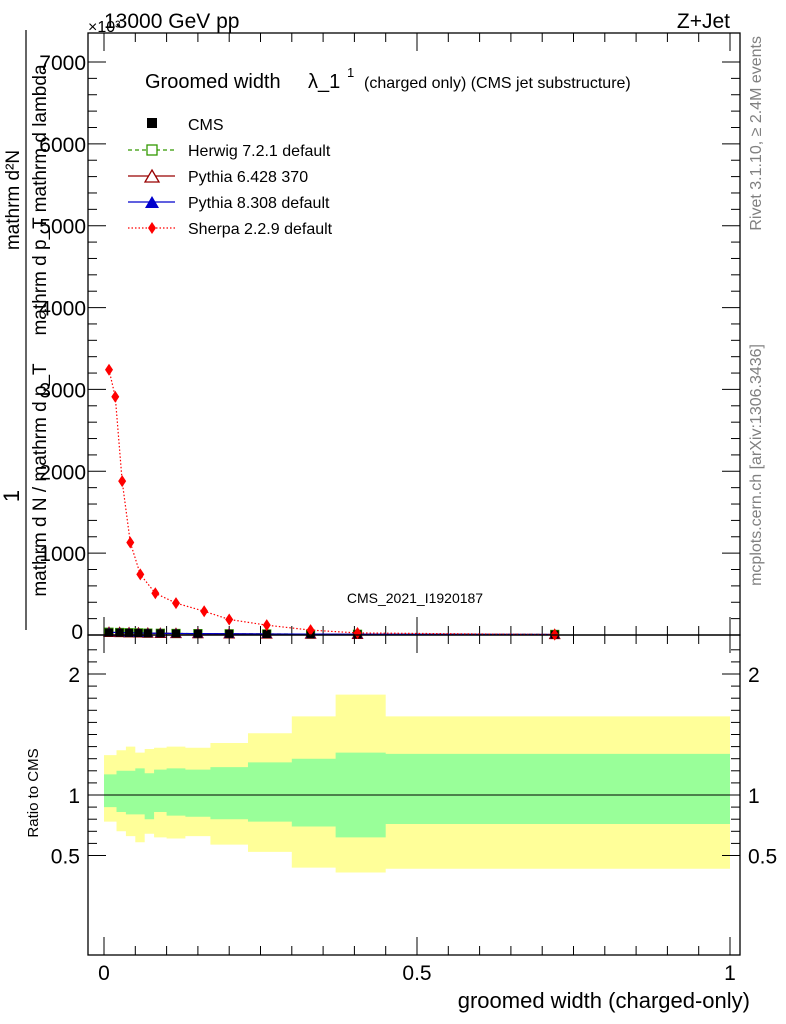  What do you see at coordinates (248, 177) in the screenshot?
I see `legend-label-pythia6: Pythia 6.428 370` at bounding box center [248, 177].